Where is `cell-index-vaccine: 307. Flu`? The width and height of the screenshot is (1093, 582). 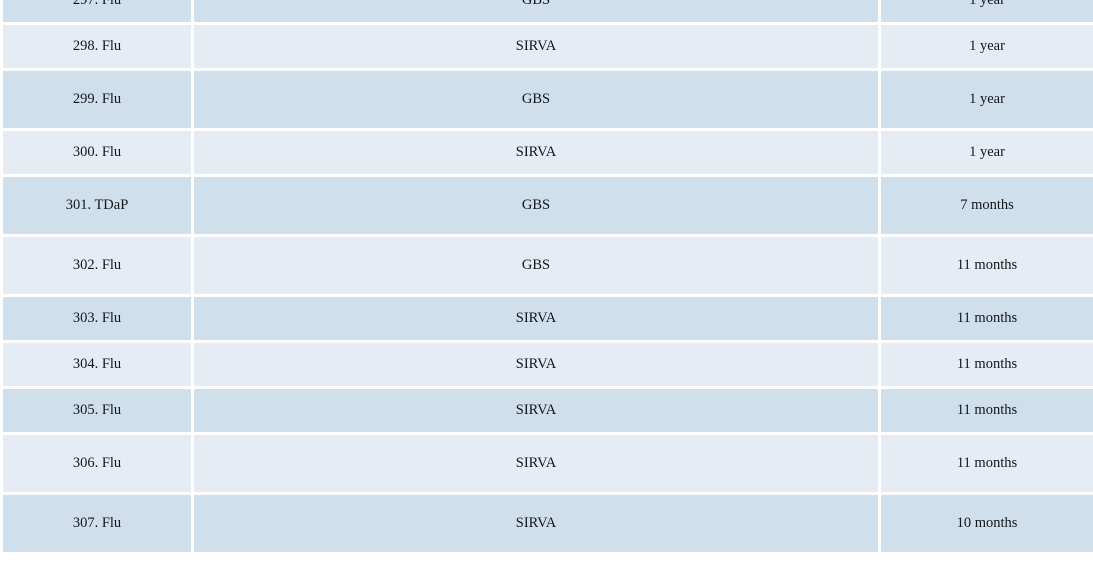
cell-index-vaccine: 307. Flu is located at coordinates (97, 523).